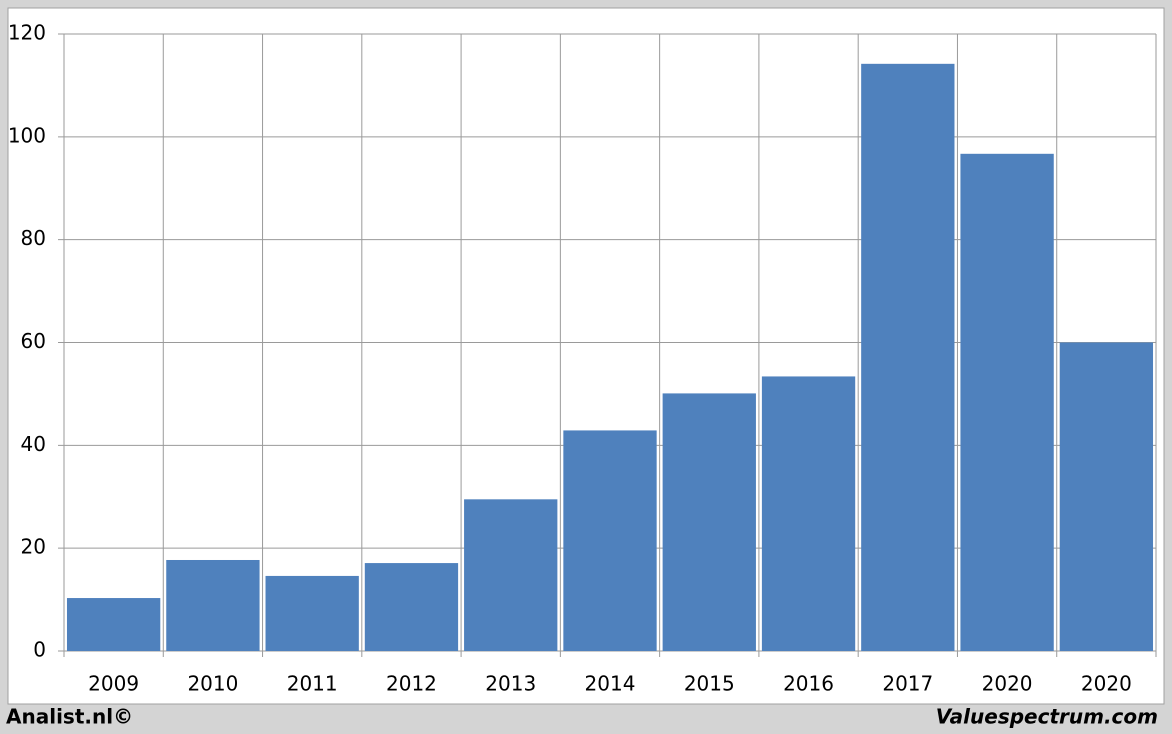  I want to click on x-tick-label: 2014, so click(610, 684).